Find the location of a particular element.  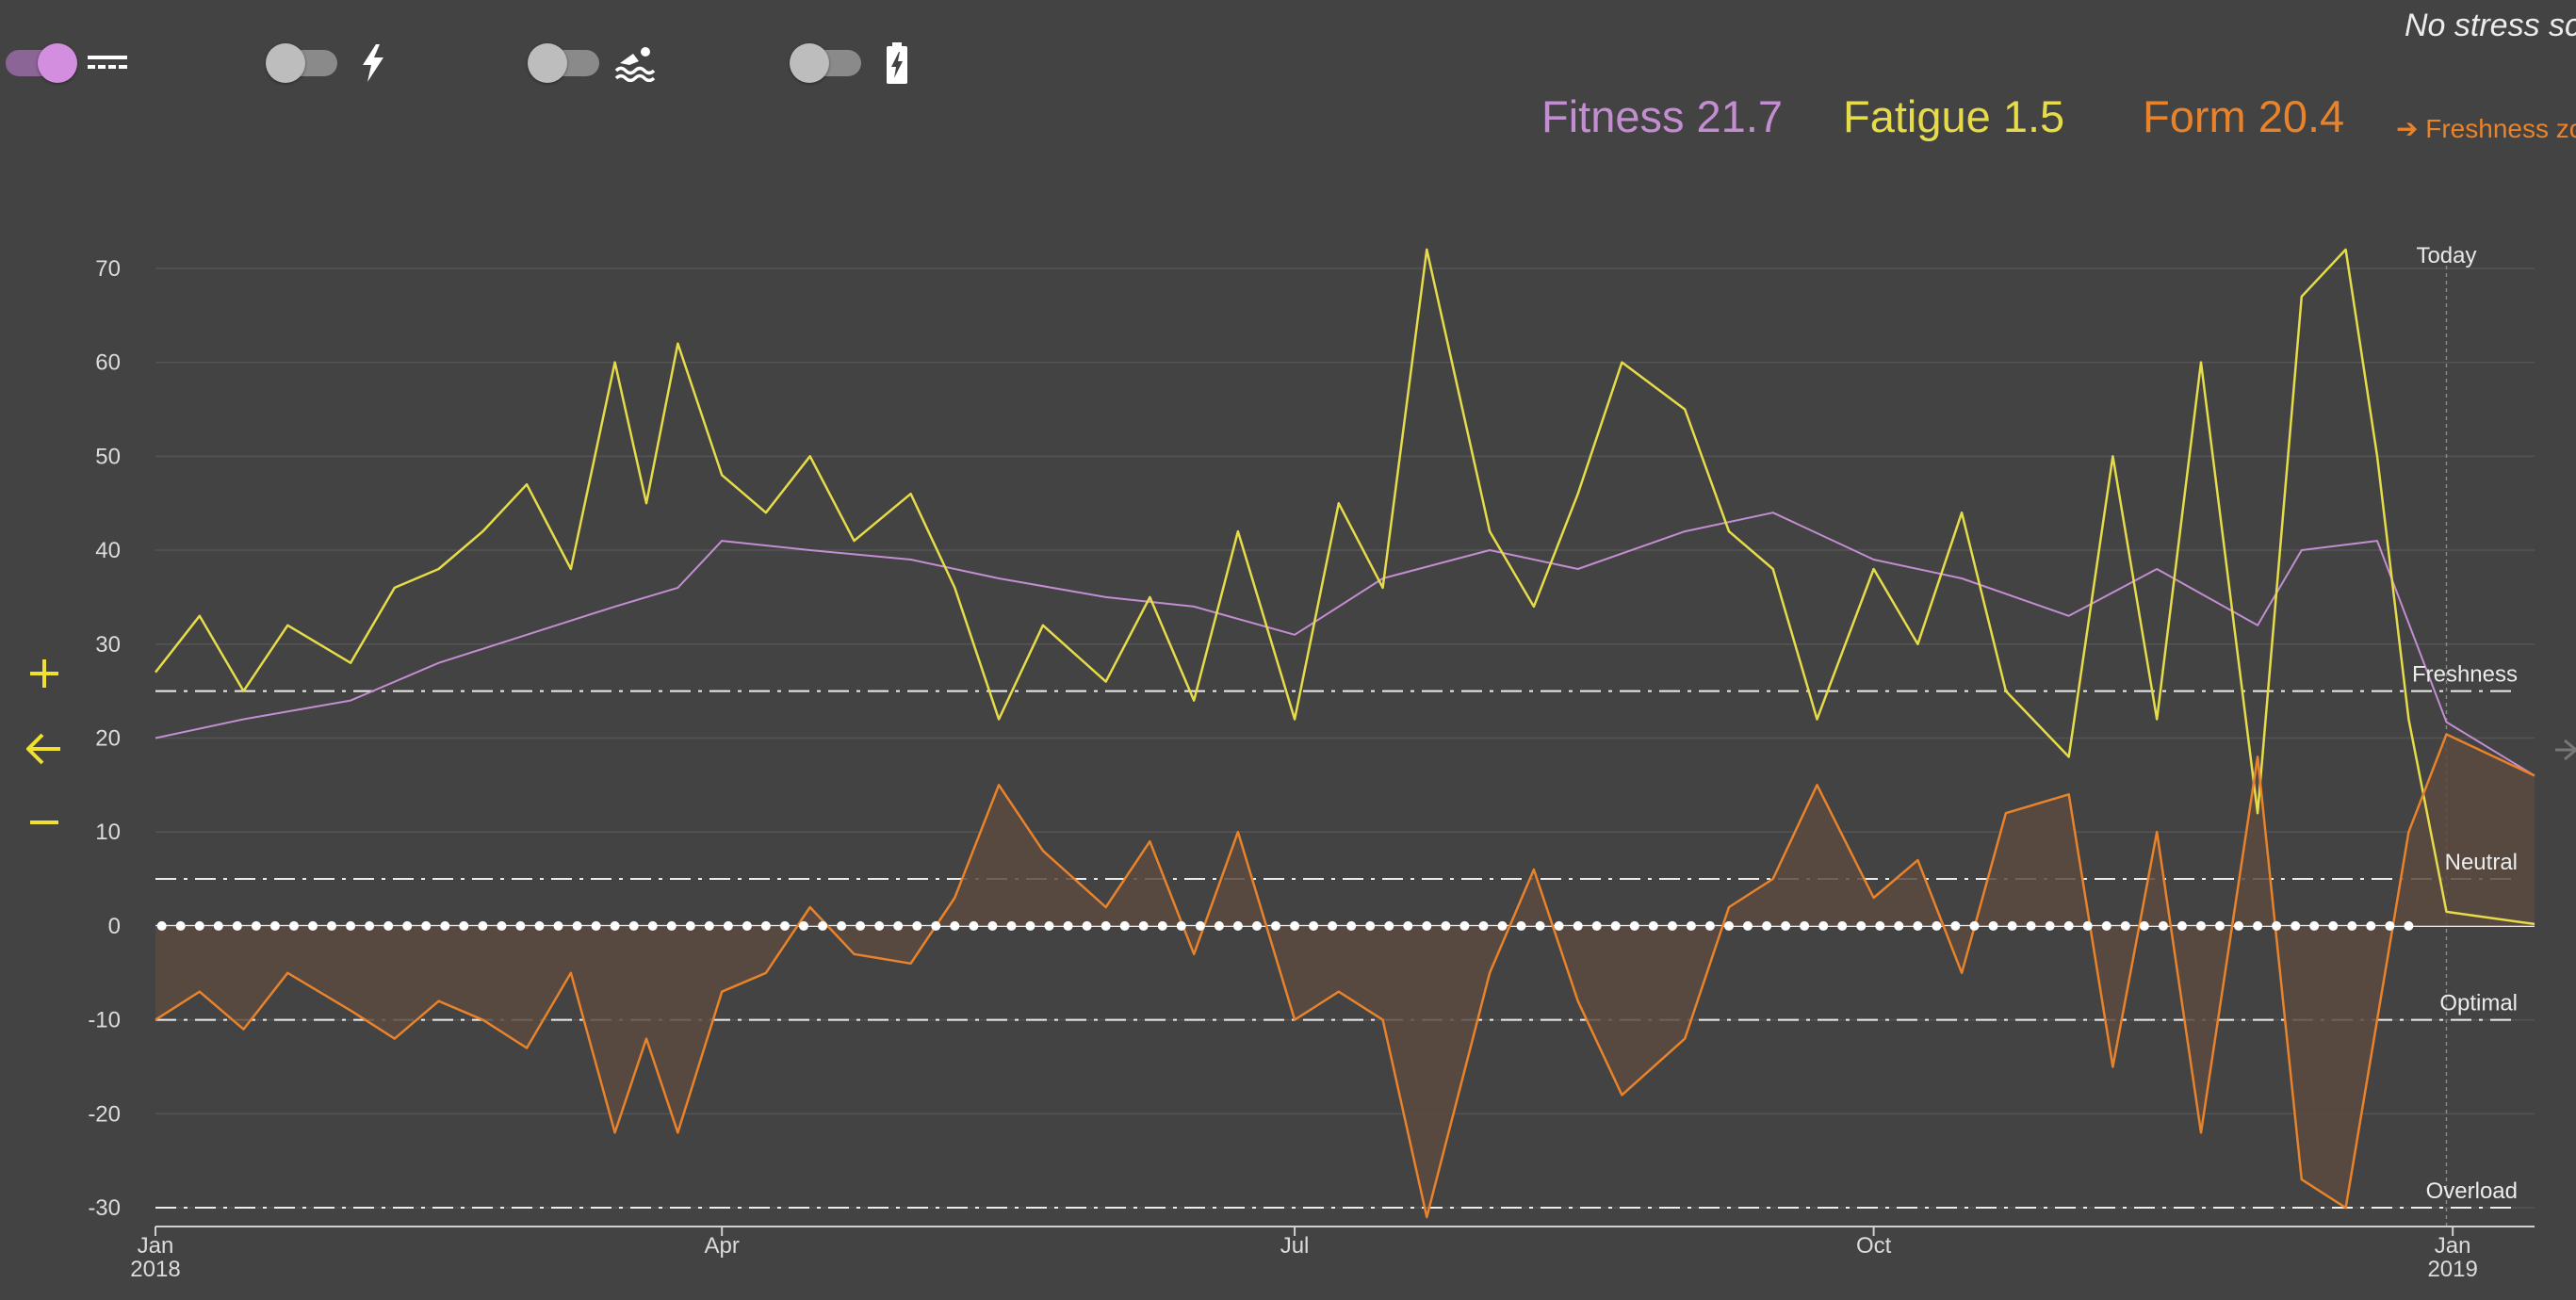

freshness-zone-link: ➔ Freshness zo is located at coordinates (2486, 128).